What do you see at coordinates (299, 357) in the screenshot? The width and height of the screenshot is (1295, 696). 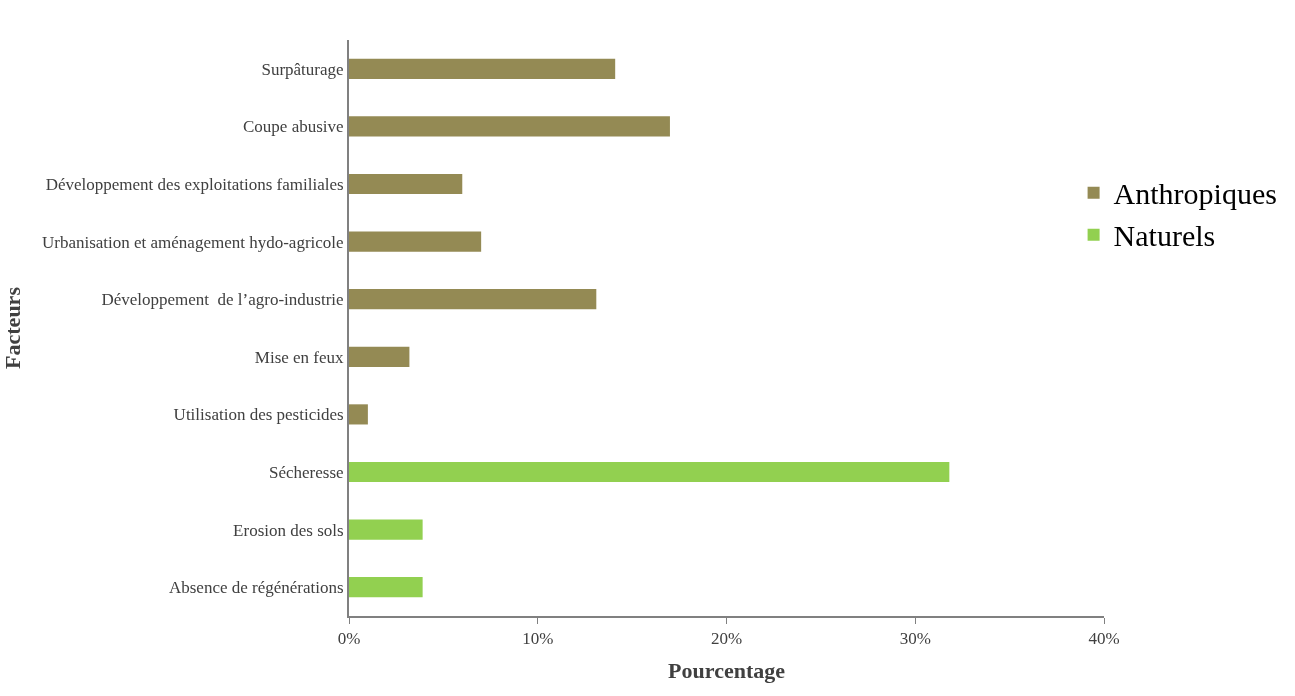 I see `y-tick-label: Mise en feux` at bounding box center [299, 357].